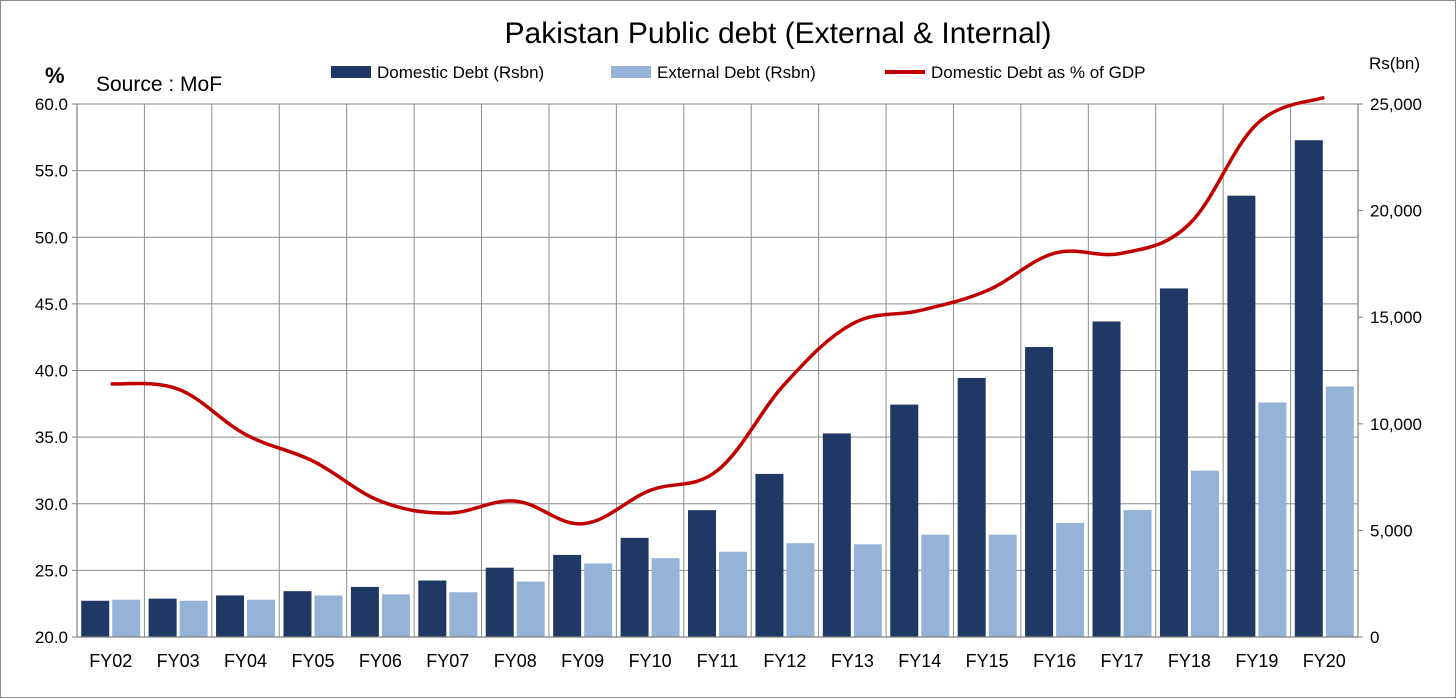 The height and width of the screenshot is (699, 1456). I want to click on left-tick-label: 45.0, so click(51, 304).